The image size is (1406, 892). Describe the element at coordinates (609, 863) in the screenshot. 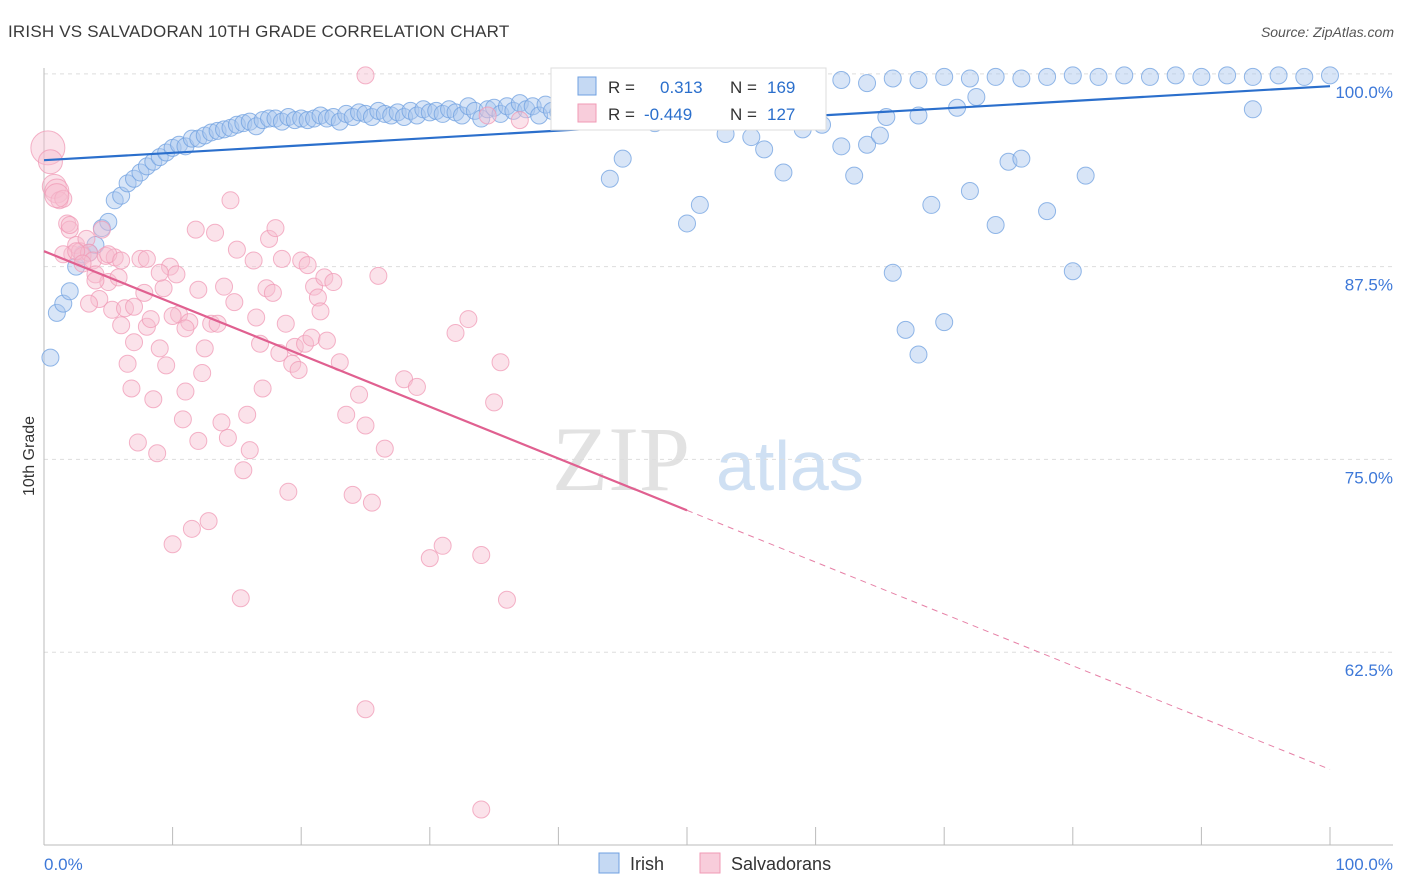

I see `legend-bottom-irish-swatch` at that location.